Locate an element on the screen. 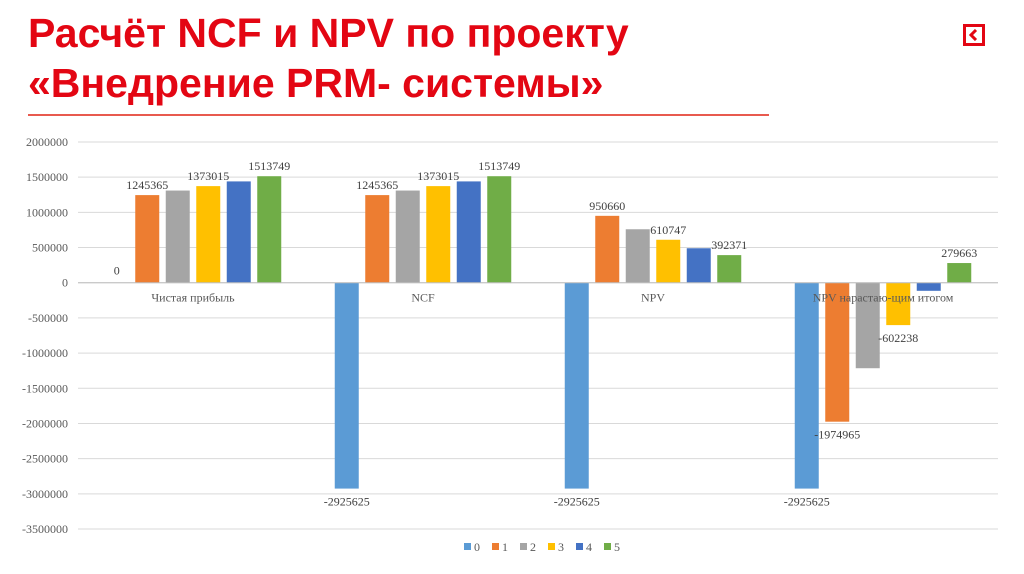 The width and height of the screenshot is (1024, 574). data-label: 0 is located at coordinates (117, 271).